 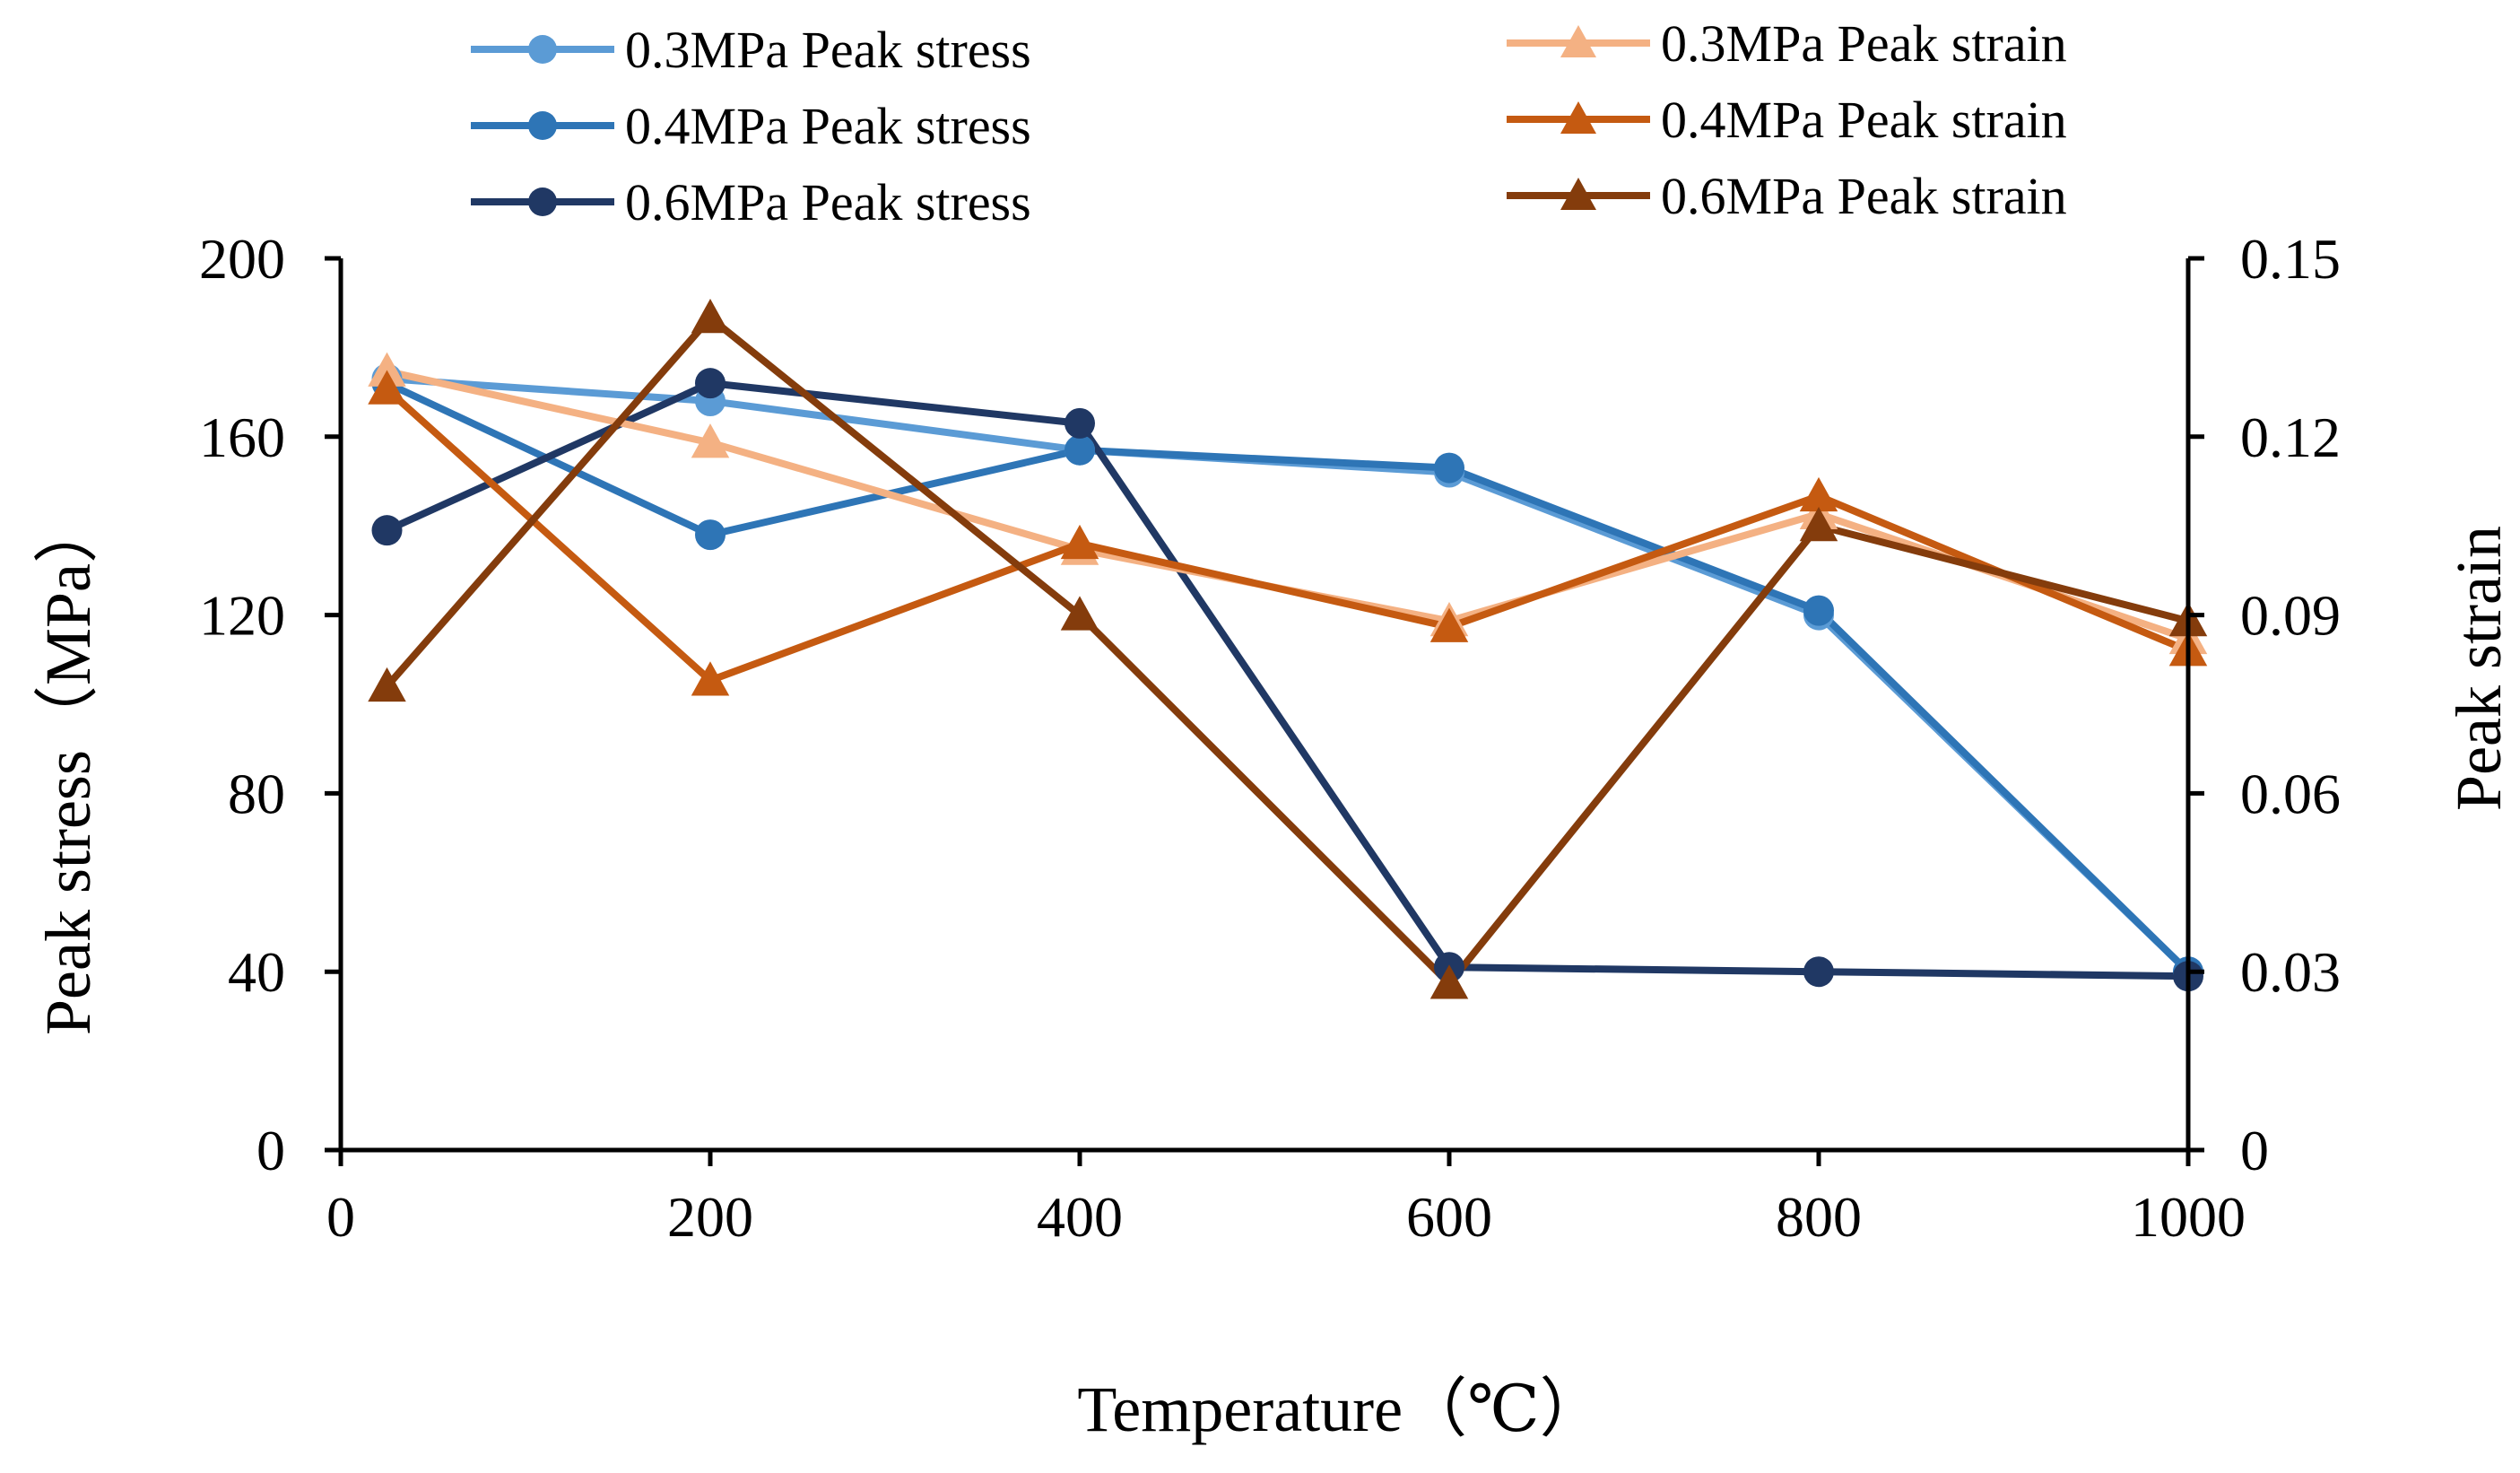 I want to click on legend-entry: 0.6MPa Peak strain, so click(x=1787, y=196).